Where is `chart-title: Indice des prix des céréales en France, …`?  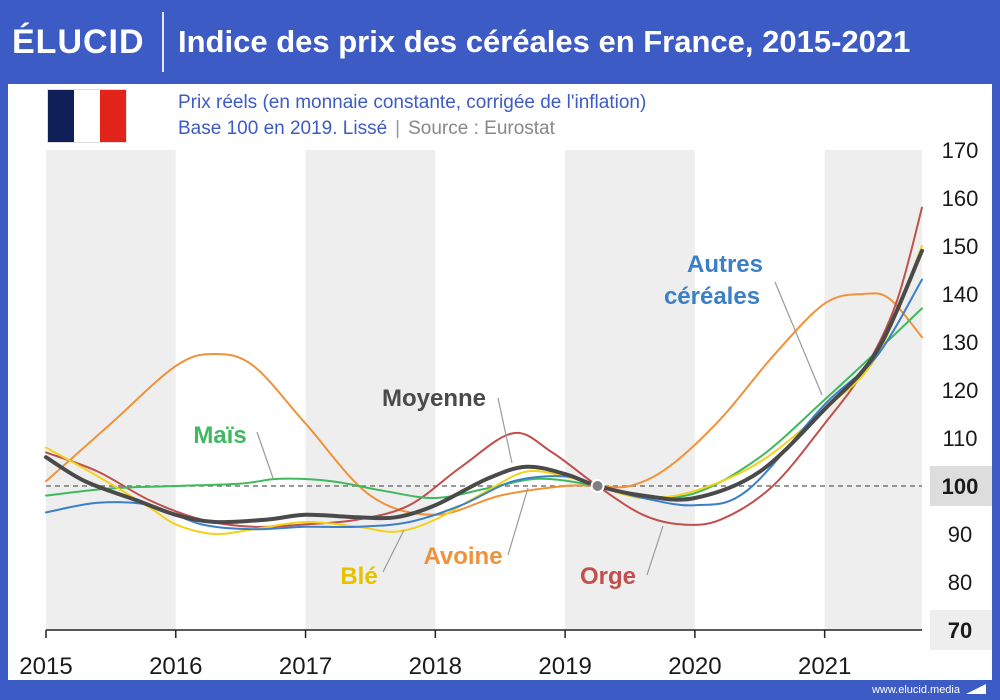
chart-title: Indice des prix des céréales en France, … is located at coordinates (544, 41).